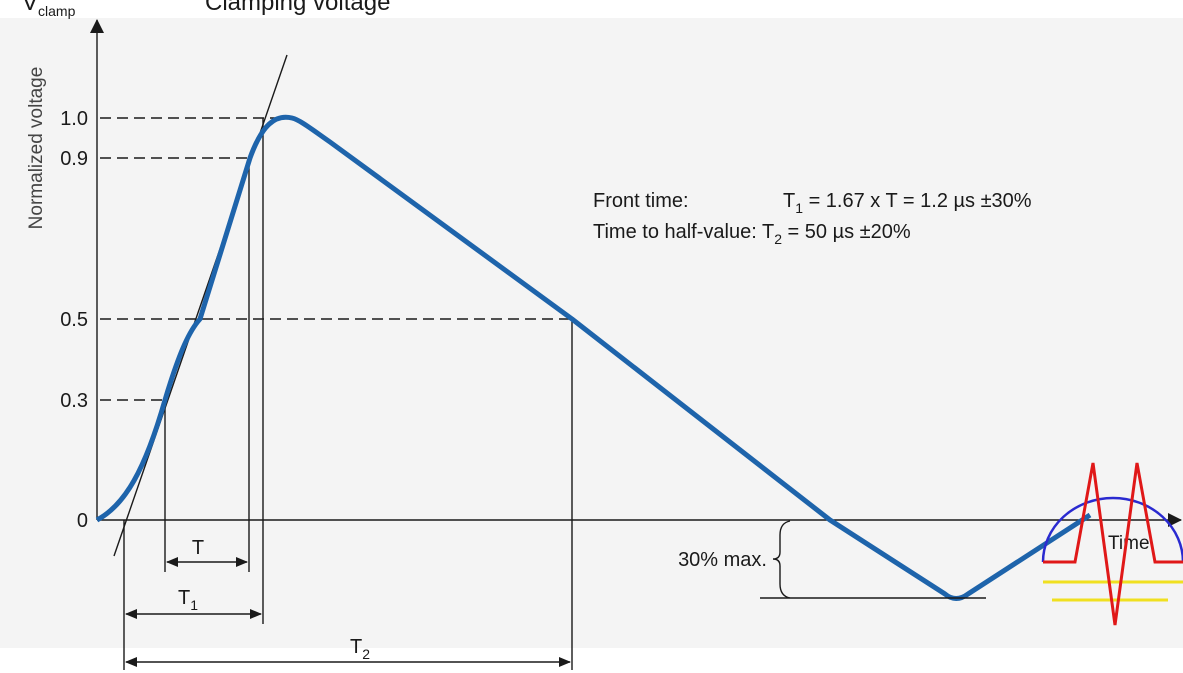 The height and width of the screenshot is (673, 1183). What do you see at coordinates (74, 159) in the screenshot?
I see `y-tick-label: 0.9` at bounding box center [74, 159].